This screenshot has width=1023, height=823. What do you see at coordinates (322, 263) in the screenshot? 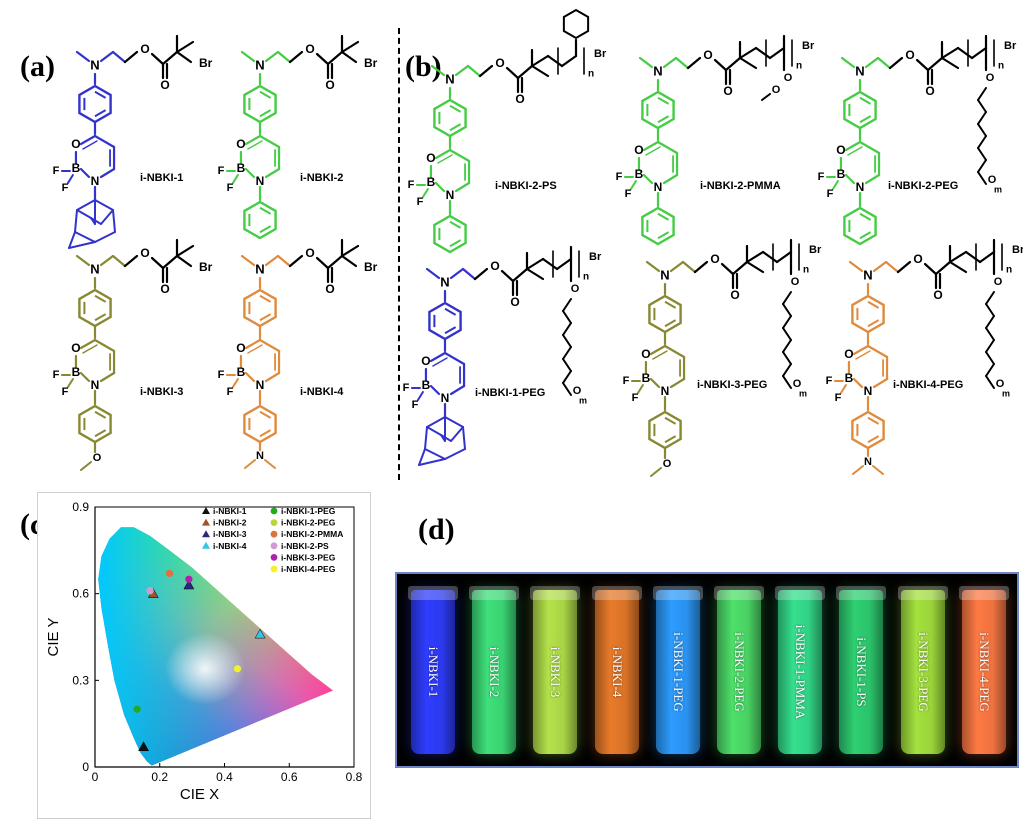
I see `nbki-4-ester-bond` at bounding box center [322, 263].